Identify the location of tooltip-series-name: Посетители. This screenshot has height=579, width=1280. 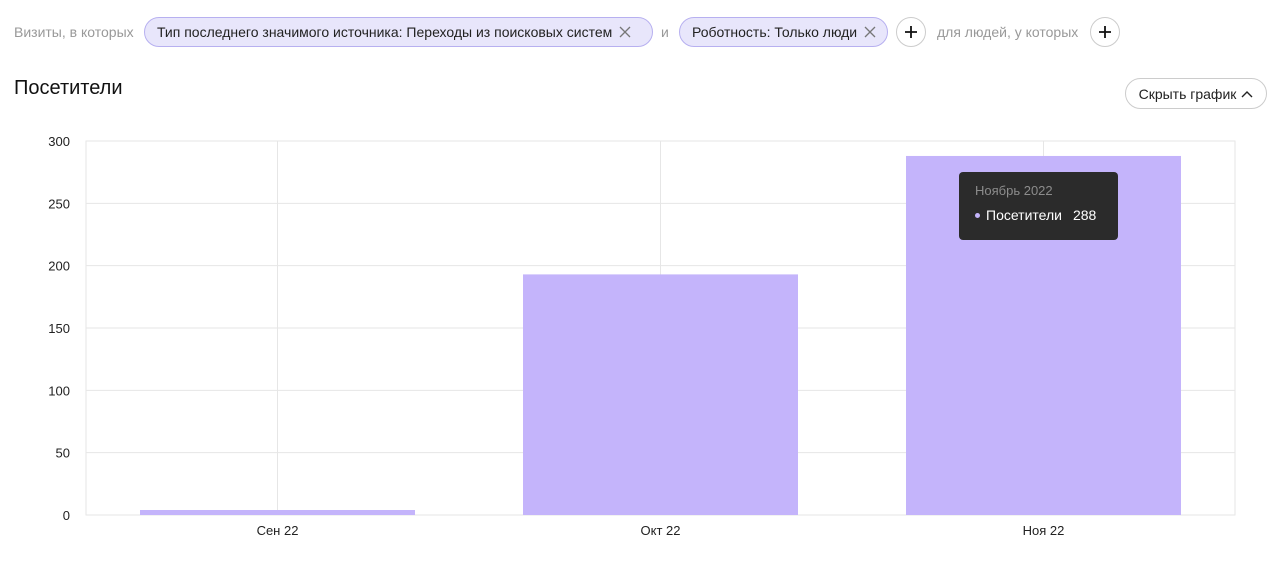
(1024, 215).